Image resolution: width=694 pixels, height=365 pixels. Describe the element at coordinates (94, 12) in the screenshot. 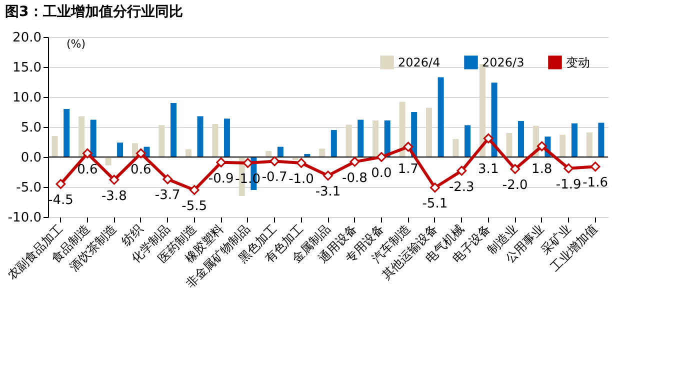

I see `chart-title: 图3：工业增加值分行业同比` at that location.